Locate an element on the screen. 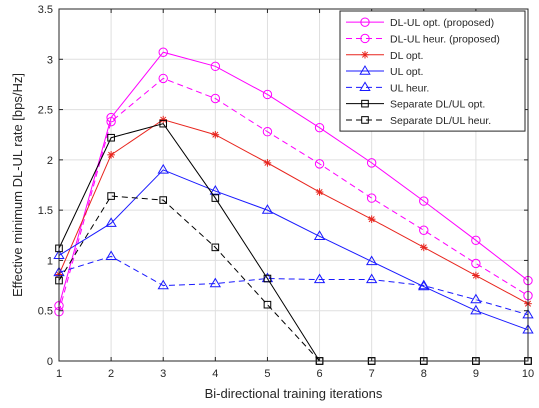 The image size is (539, 408). x-tick-label: 4 is located at coordinates (215, 374).